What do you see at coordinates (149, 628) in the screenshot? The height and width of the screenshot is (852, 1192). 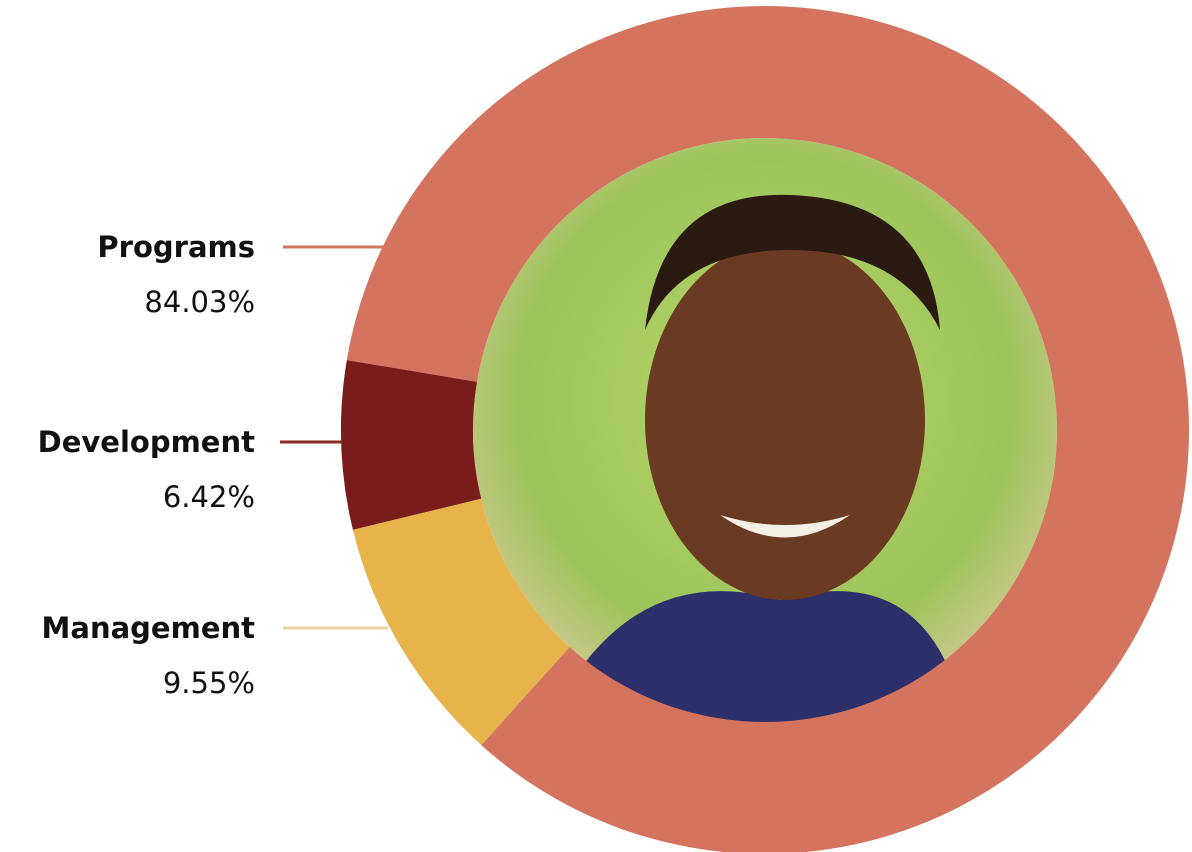 I see `legend-label: Management` at bounding box center [149, 628].